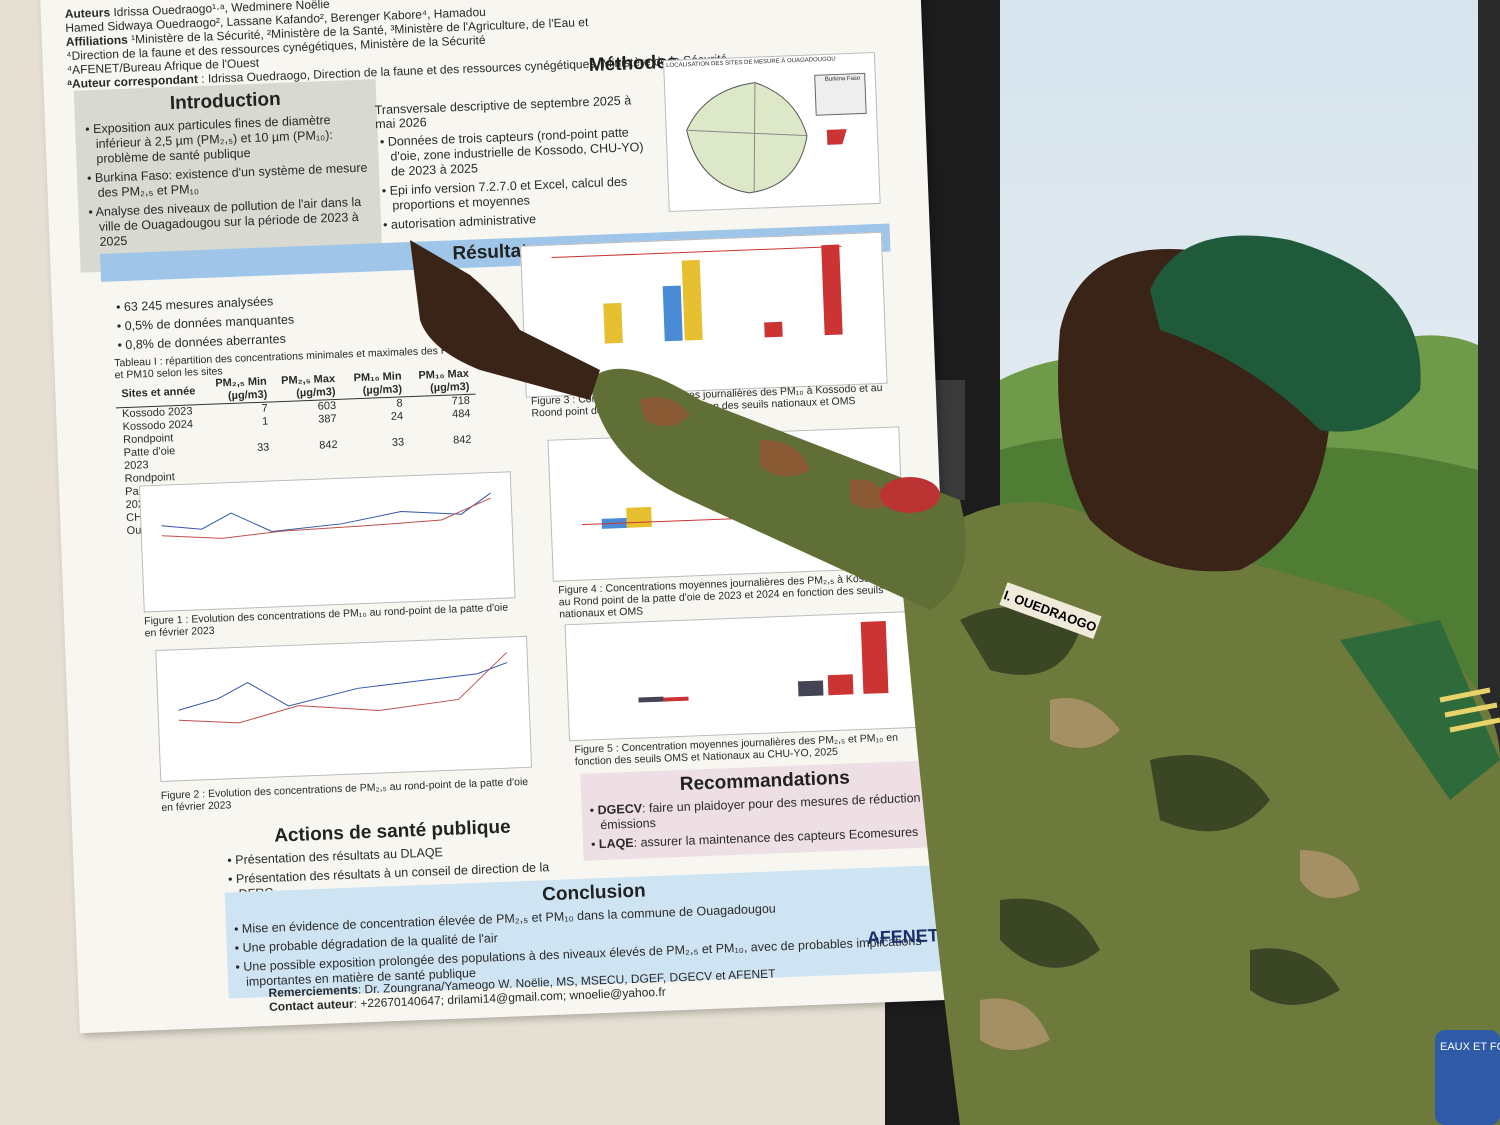 The image size is (1500, 1125). Describe the element at coordinates (505, 320) in the screenshot. I see `hand` at that location.